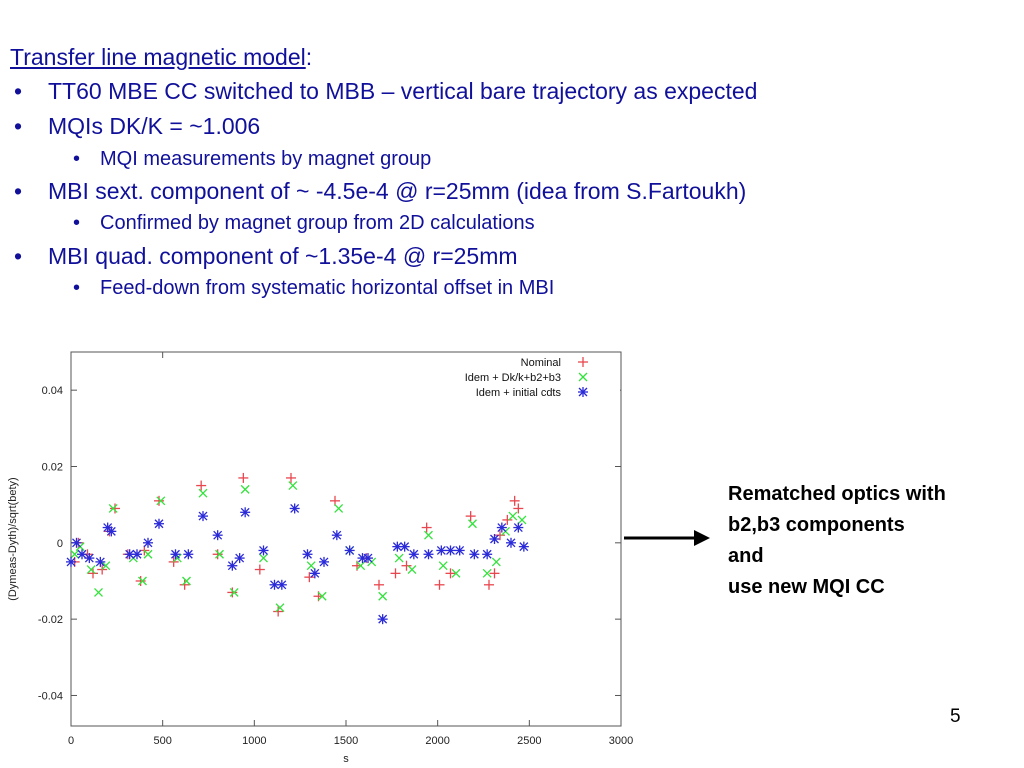  Describe the element at coordinates (158, 57) in the screenshot. I see `heading-title: Transfer line magnetic model` at that location.